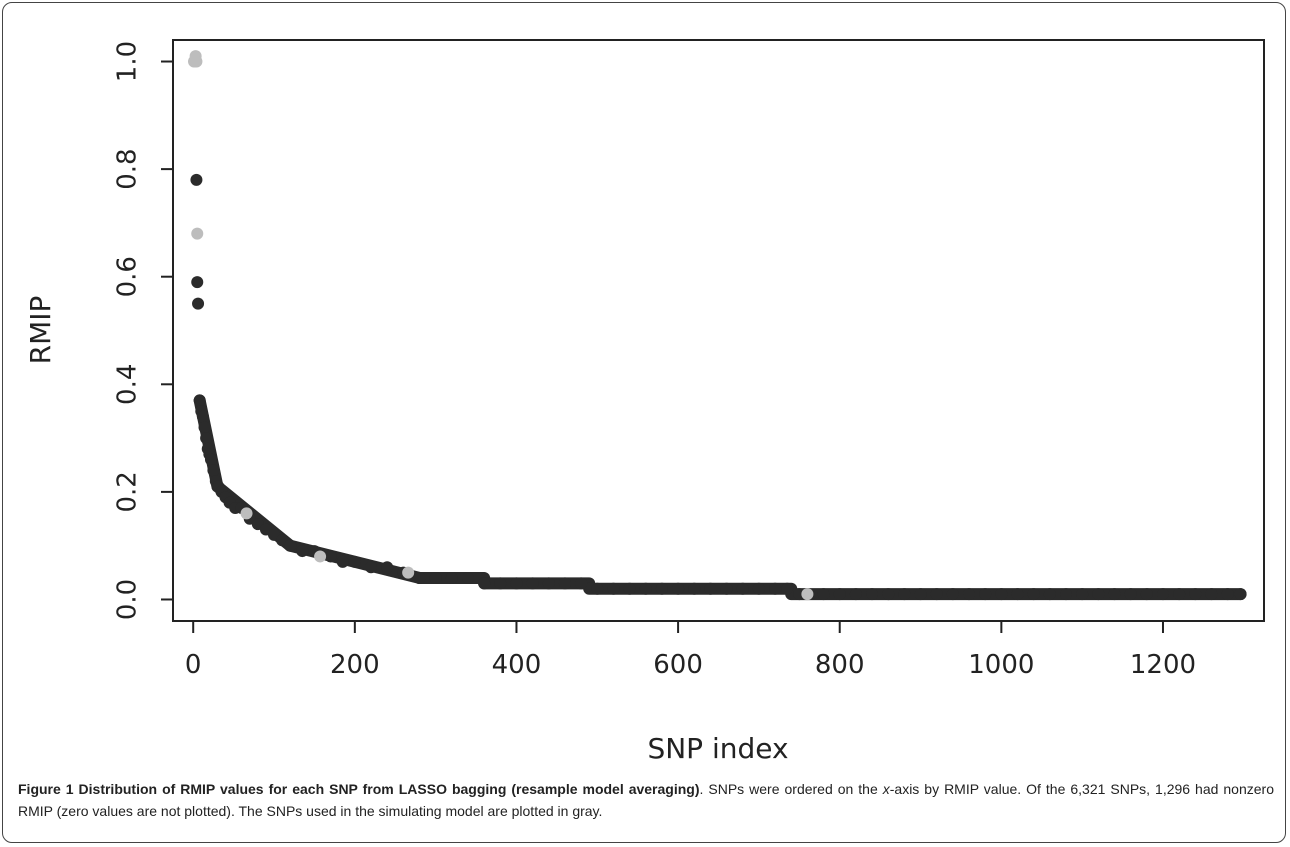 This screenshot has width=1290, height=847. Describe the element at coordinates (355, 665) in the screenshot. I see `x-tick-label: 200` at that location.